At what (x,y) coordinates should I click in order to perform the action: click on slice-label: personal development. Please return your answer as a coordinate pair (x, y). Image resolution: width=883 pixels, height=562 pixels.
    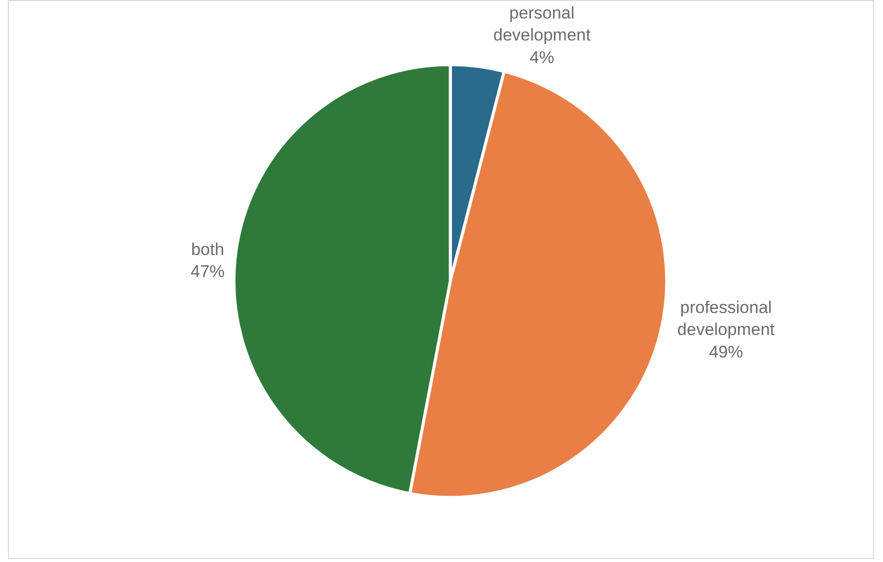
    Looking at the image, I should click on (542, 24).